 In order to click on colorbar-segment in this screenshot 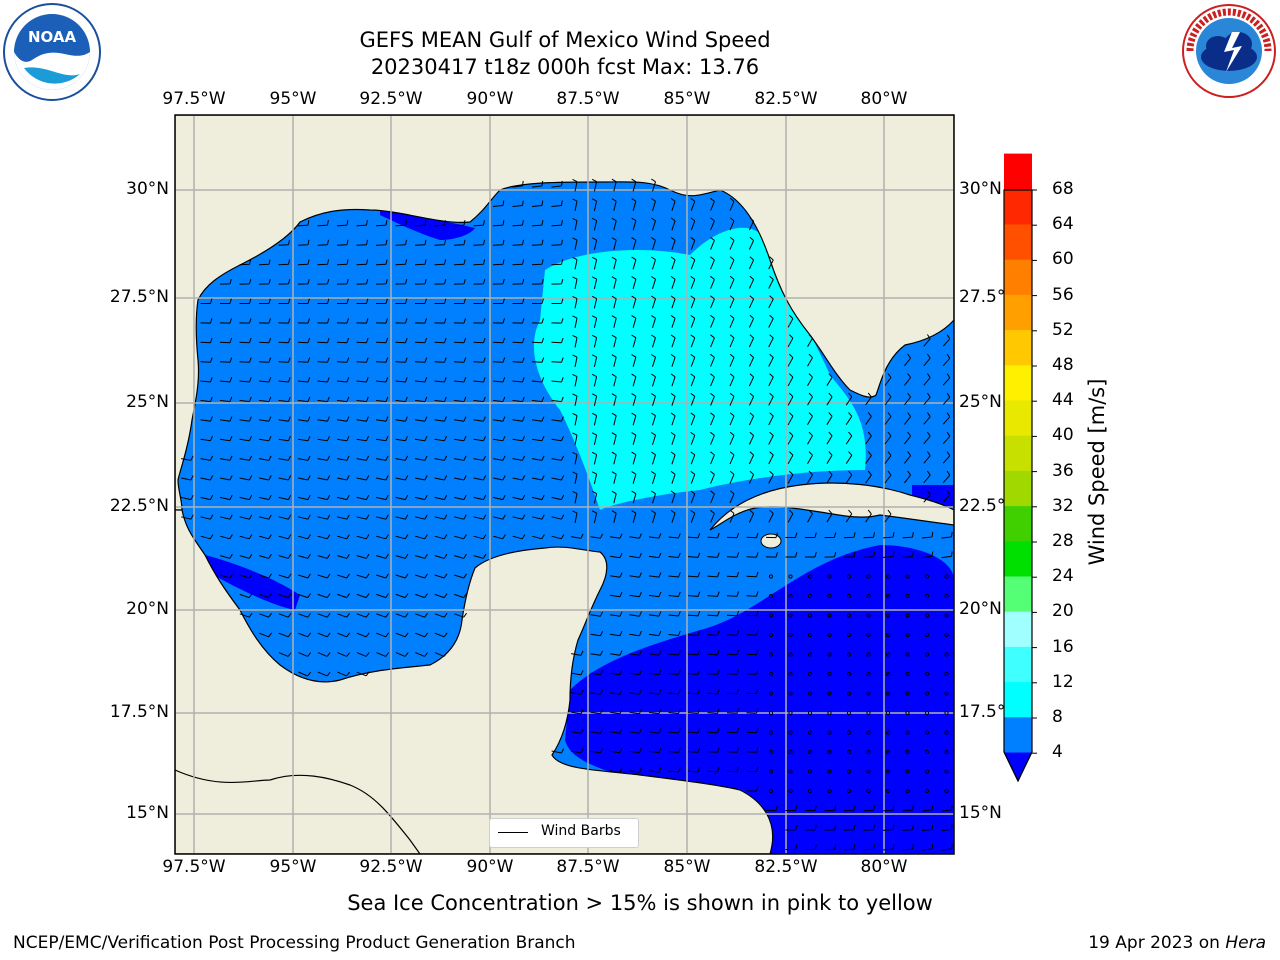, I will do `click(1018, 699)`.